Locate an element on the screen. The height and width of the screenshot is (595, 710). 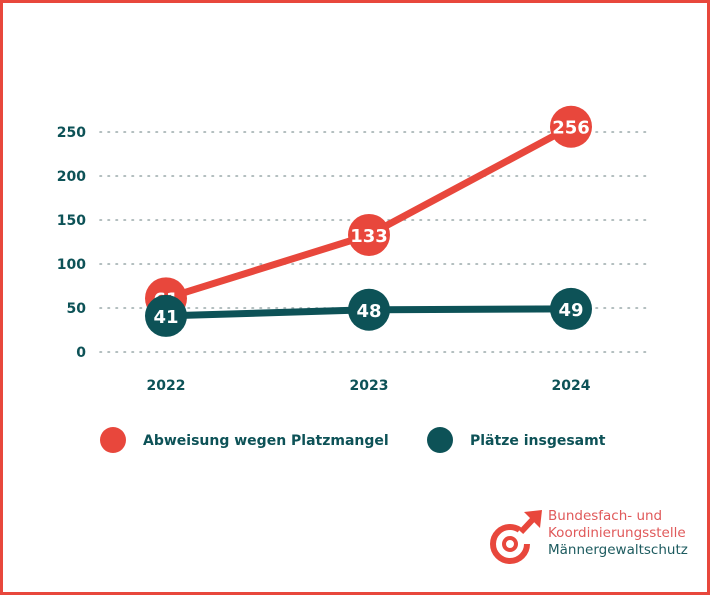
y-tick-label: 0 is located at coordinates (81, 353).